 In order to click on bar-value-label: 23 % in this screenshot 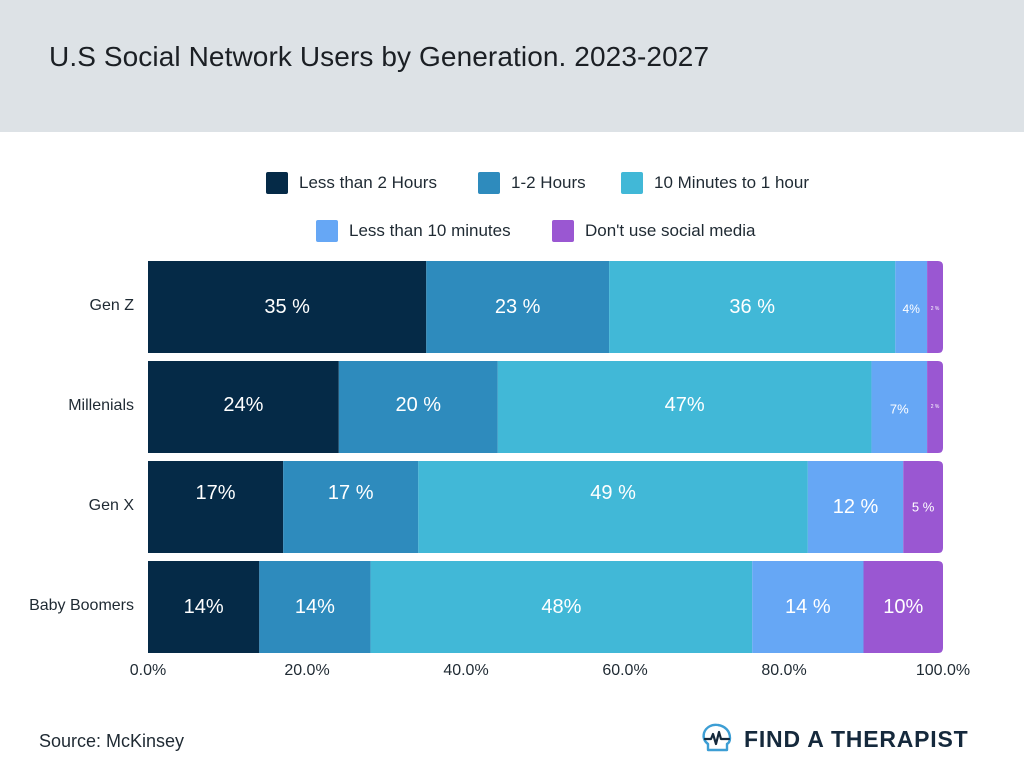, I will do `click(518, 307)`.